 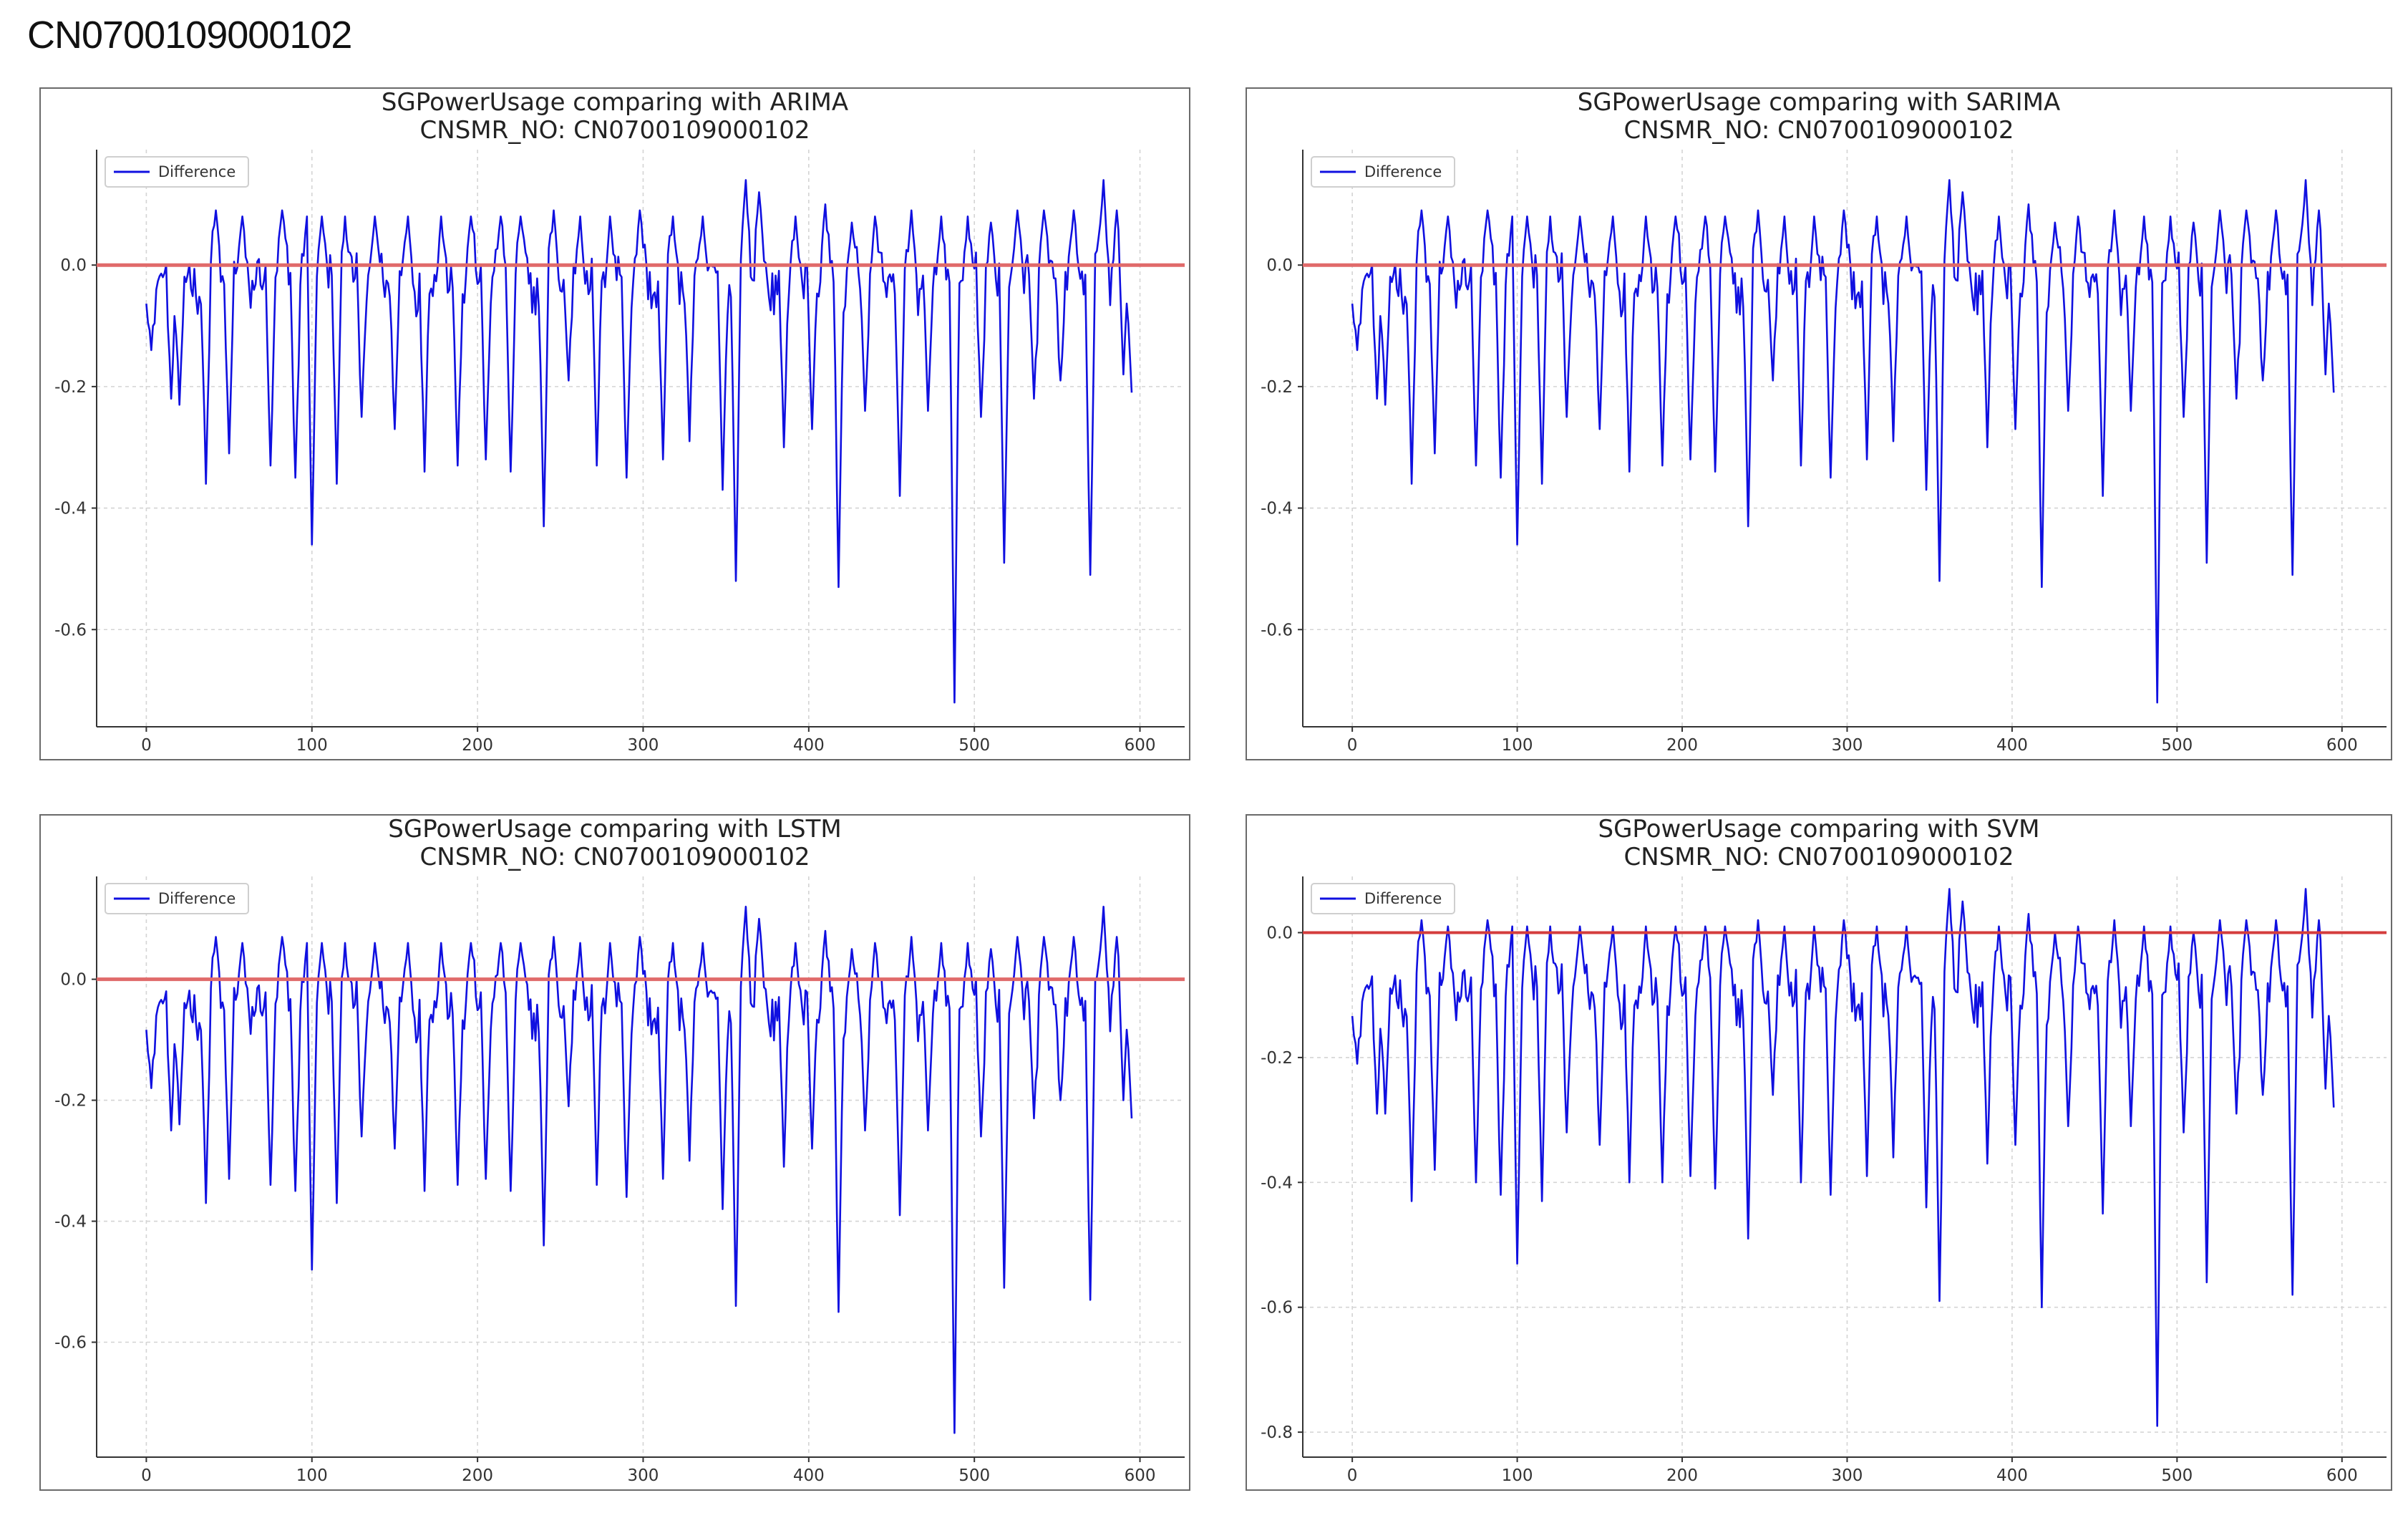 What do you see at coordinates (190, 35) in the screenshot?
I see `page-heading: CN0700109000102` at bounding box center [190, 35].